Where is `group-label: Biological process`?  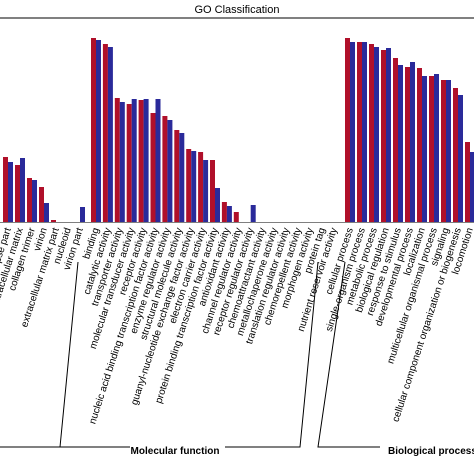 group-label: Biological process is located at coordinates (431, 451).